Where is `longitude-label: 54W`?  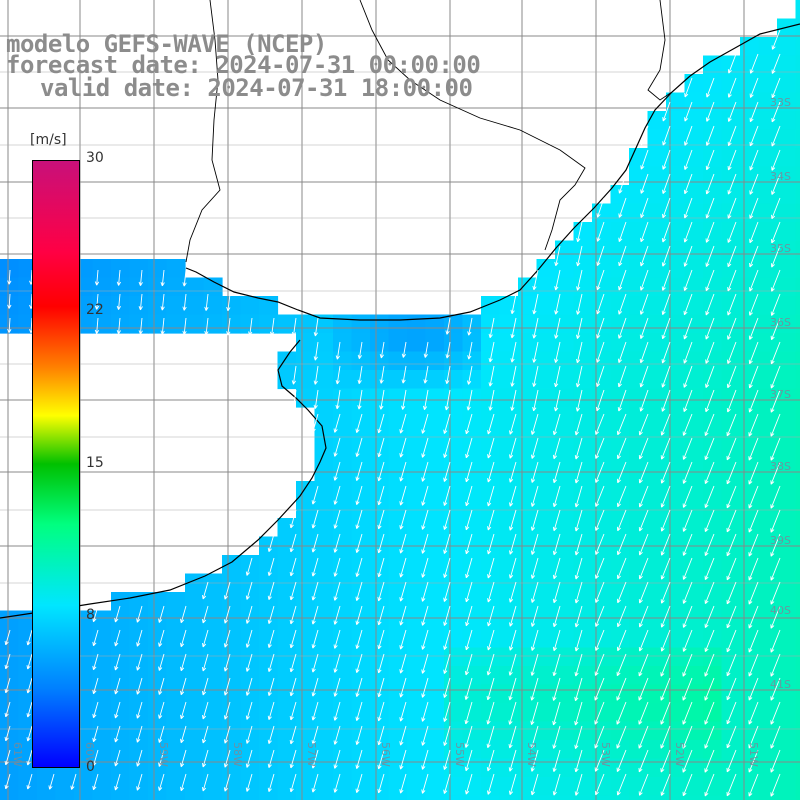
longitude-label: 54W is located at coordinates (531, 754).